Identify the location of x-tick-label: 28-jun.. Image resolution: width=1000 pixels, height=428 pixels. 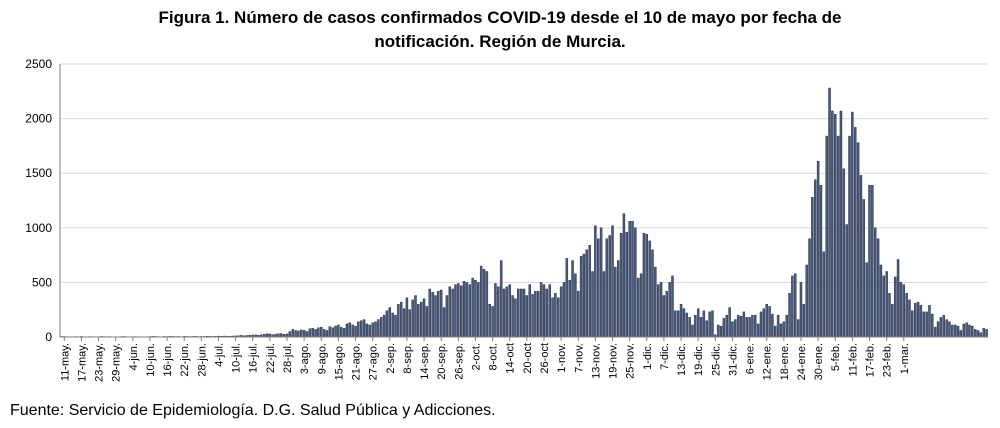
(202, 360).